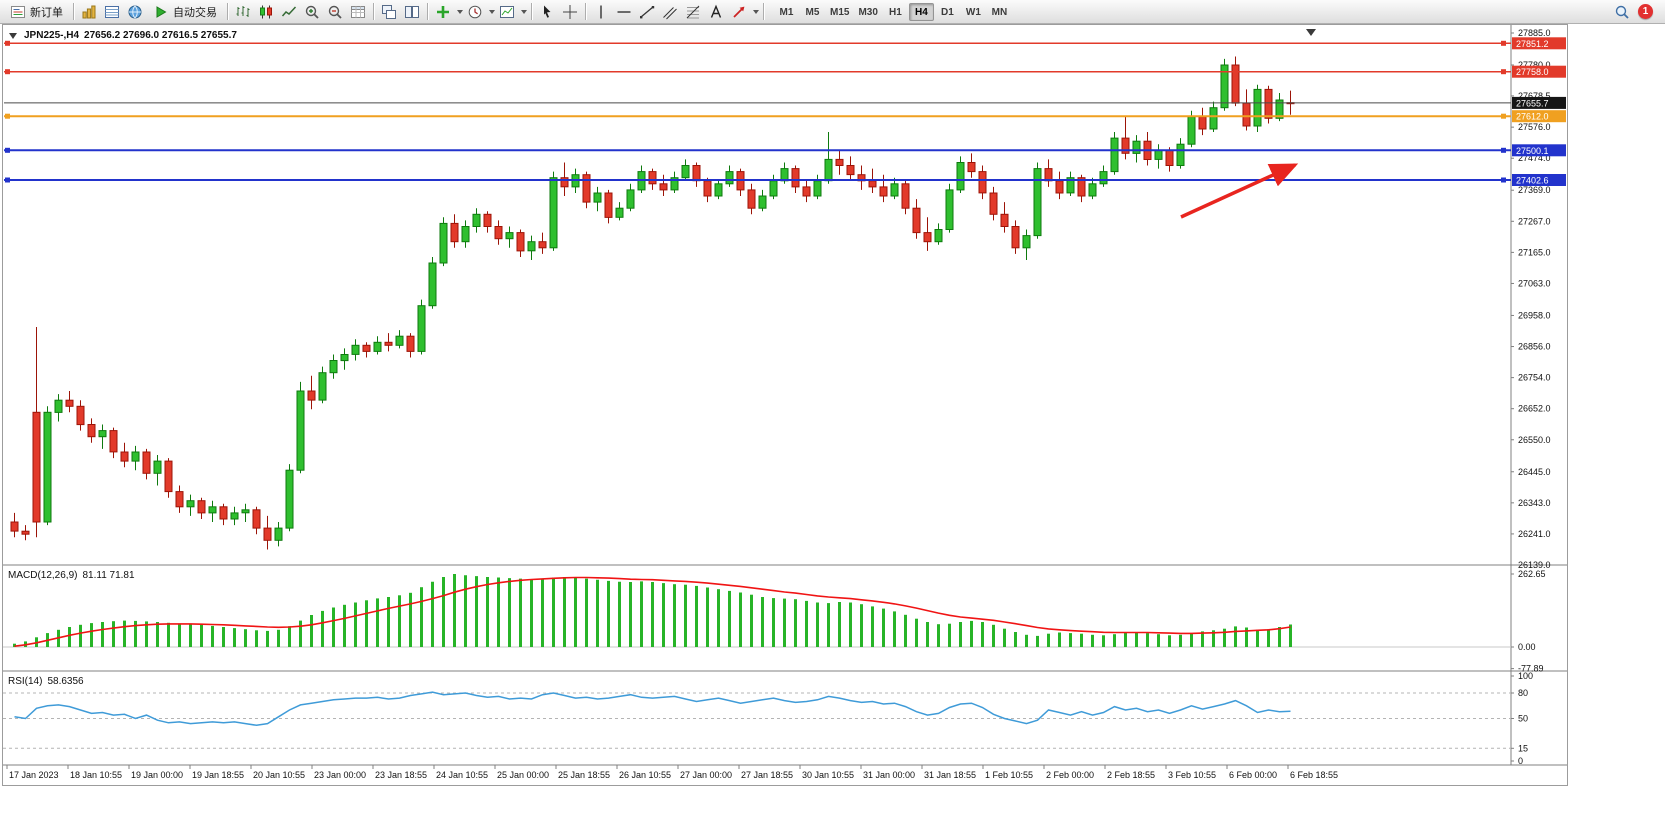  Describe the element at coordinates (460, 11) in the screenshot. I see `indicator-dropdown-caret-icon` at that location.